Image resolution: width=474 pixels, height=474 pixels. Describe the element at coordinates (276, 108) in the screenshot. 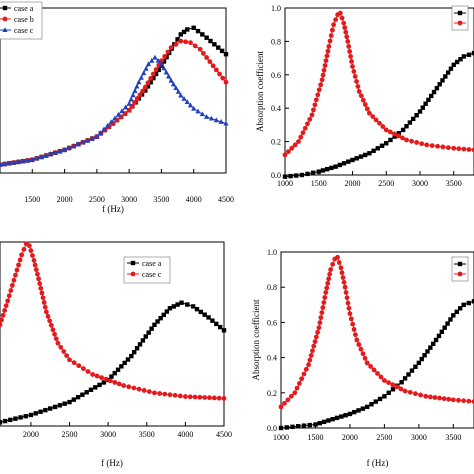

I see `y-tick-label: 0.4` at that location.